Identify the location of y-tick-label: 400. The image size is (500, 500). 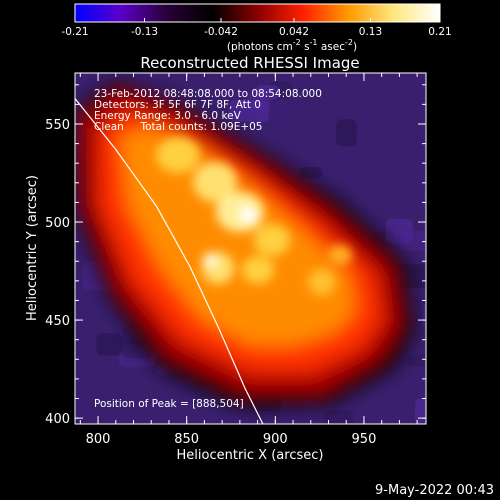
(57, 419).